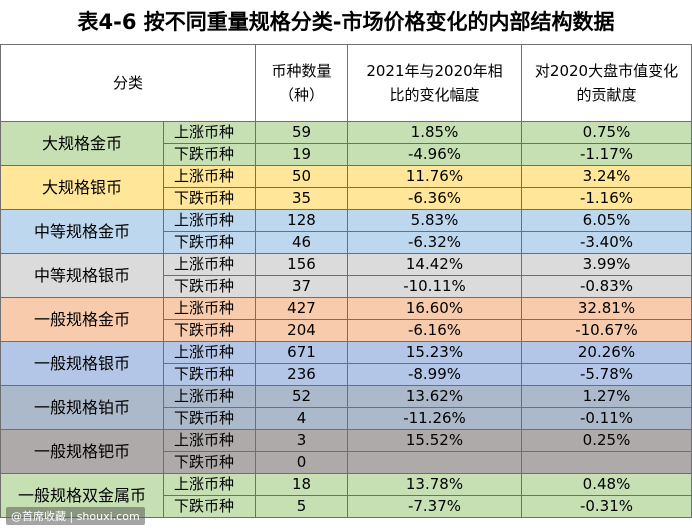 This screenshot has height=530, width=692. Describe the element at coordinates (434, 352) in the screenshot. I see `change-cell: 15.23%` at that location.